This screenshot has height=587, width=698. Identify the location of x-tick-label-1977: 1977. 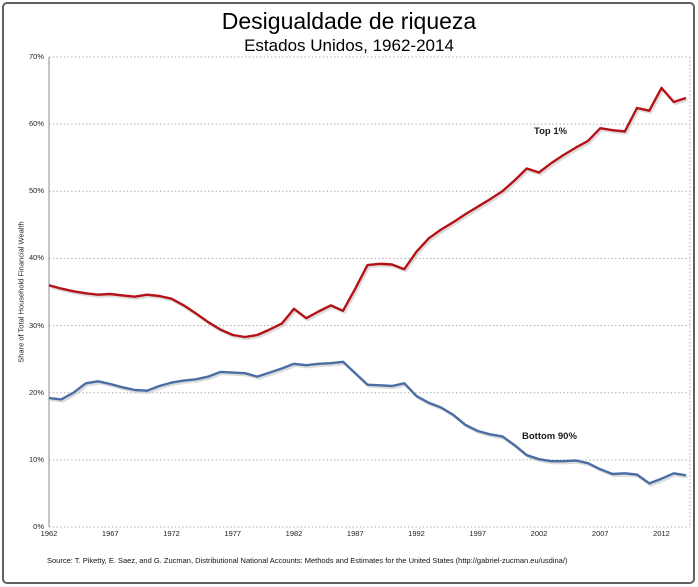
(233, 533).